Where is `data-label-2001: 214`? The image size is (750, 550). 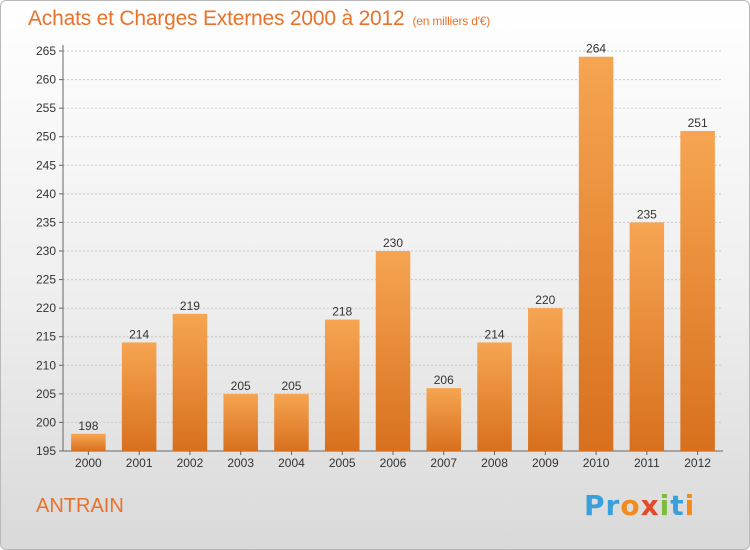 data-label-2001: 214 is located at coordinates (139, 334).